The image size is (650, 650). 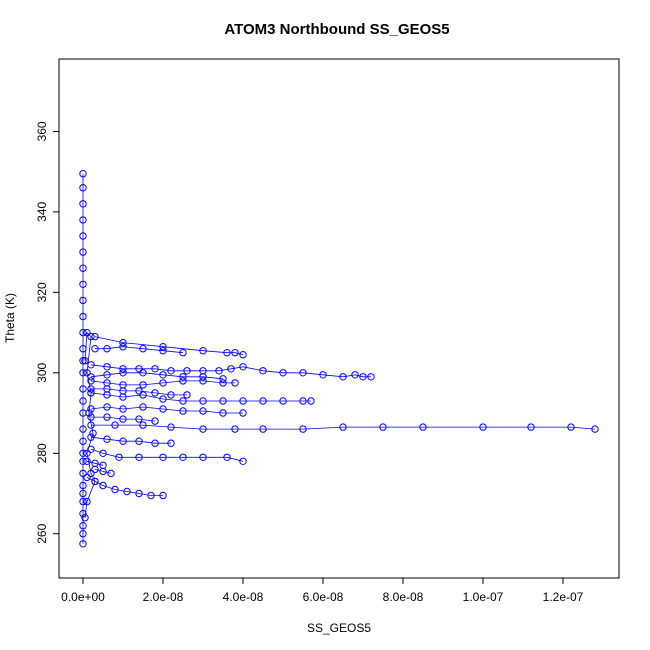 What do you see at coordinates (563, 597) in the screenshot?
I see `x-tick-label: 1.2e-07` at bounding box center [563, 597].